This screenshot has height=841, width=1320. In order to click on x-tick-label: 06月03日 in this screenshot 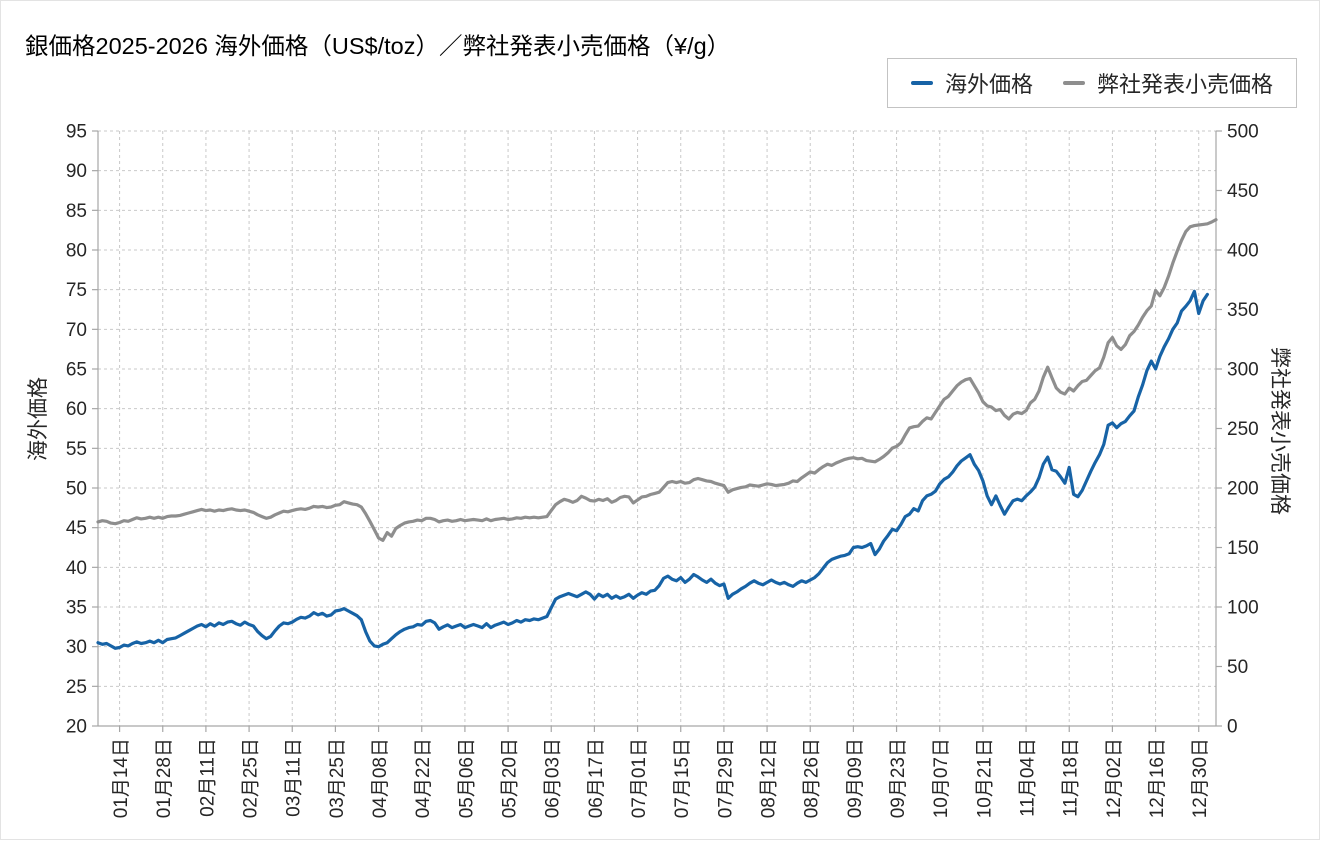, I will do `click(553, 778)`.